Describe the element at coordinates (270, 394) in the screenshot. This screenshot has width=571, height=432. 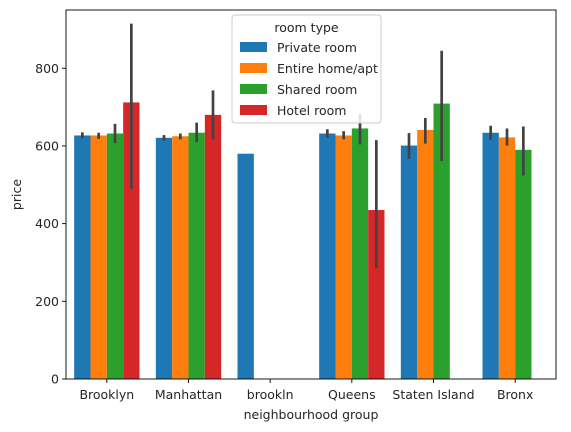
I see `x-tick-label-2: brookln` at that location.